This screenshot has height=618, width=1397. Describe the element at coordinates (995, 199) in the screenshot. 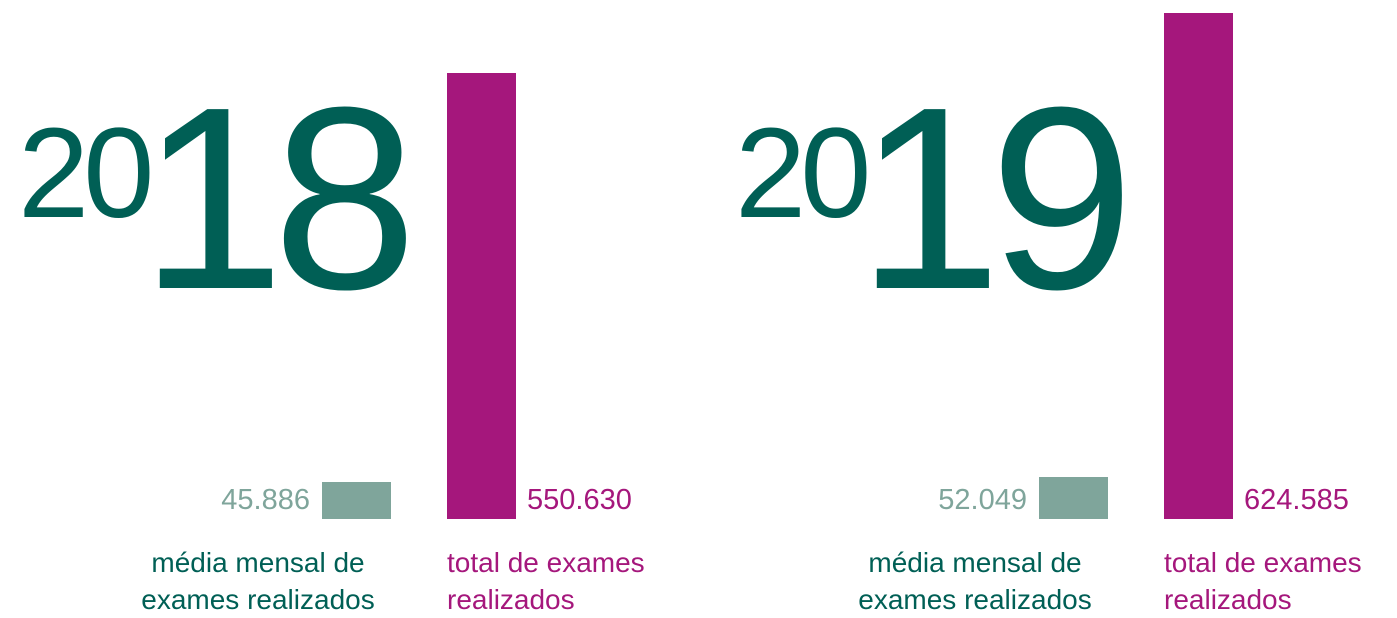

I see `year-main: 19` at that location.